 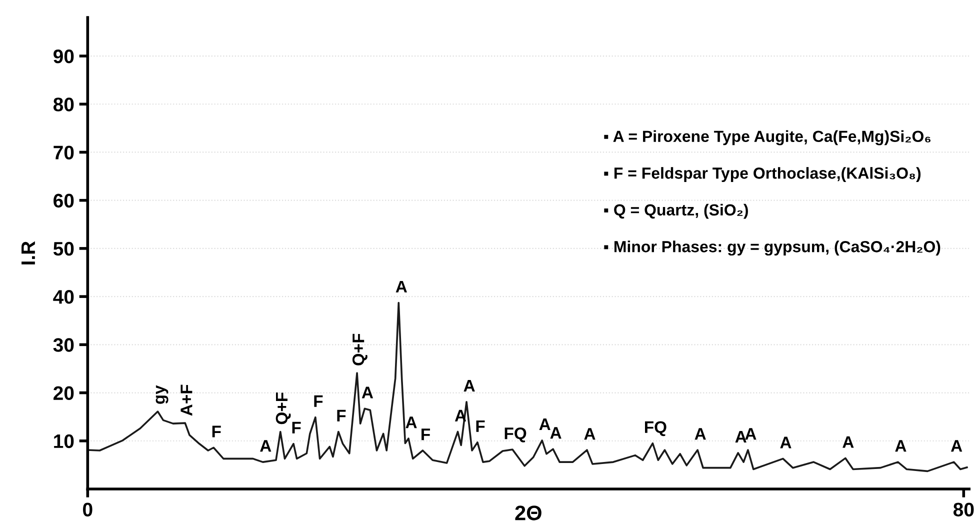 What do you see at coordinates (64, 153) in the screenshot?
I see `y-tick-label: 70` at bounding box center [64, 153].